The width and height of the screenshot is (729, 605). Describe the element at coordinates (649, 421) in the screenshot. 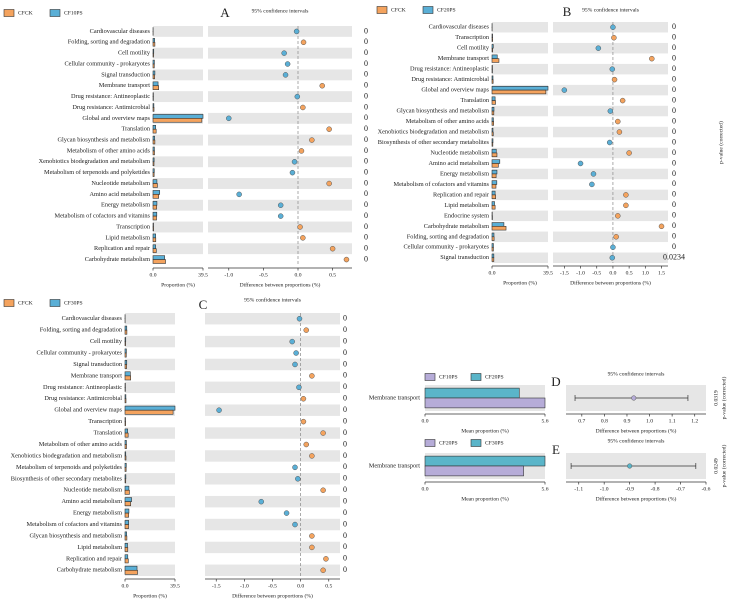

I see `diff-tick-label: 1.0` at that location.